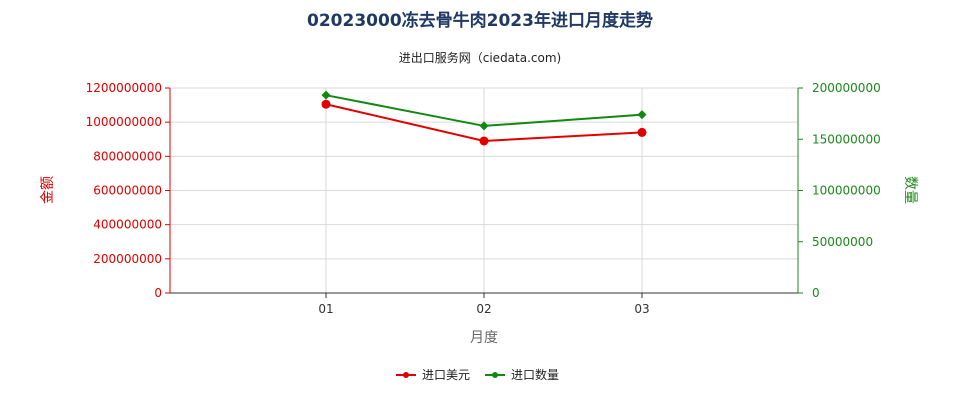 The width and height of the screenshot is (960, 400). What do you see at coordinates (127, 191) in the screenshot?
I see `left-tick-label: 600000000` at bounding box center [127, 191].